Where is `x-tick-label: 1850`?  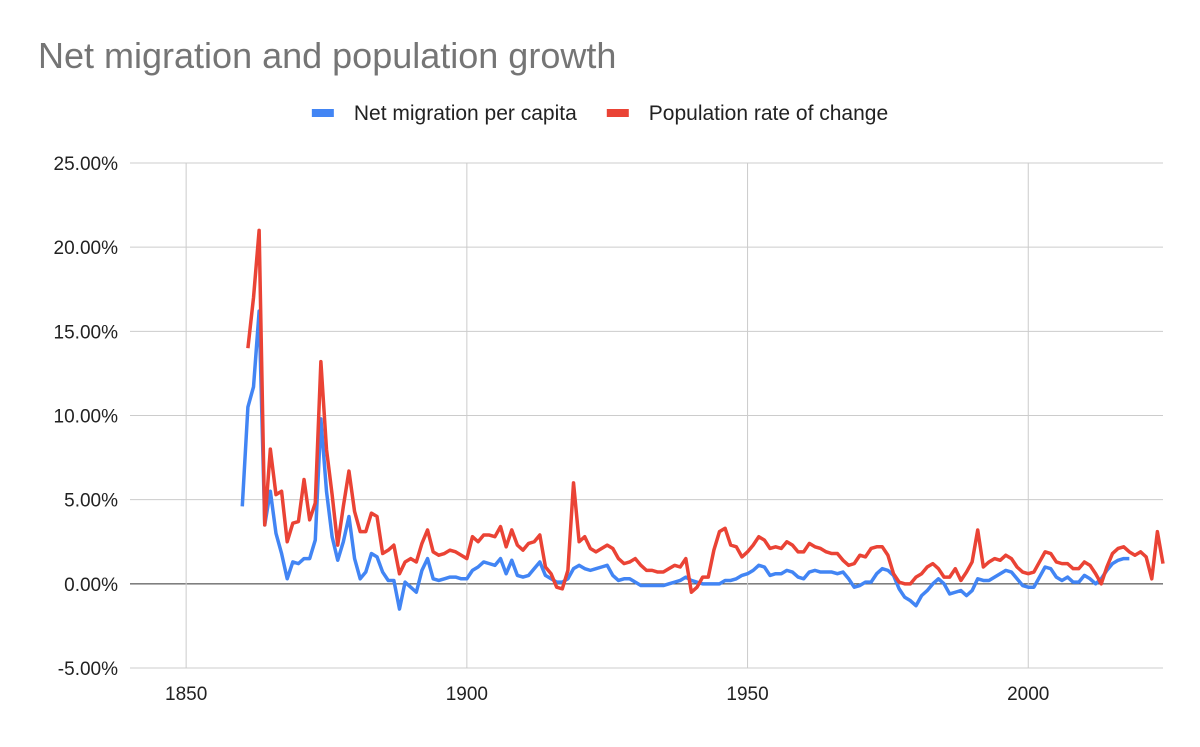 x-tick-label: 1850 is located at coordinates (186, 694).